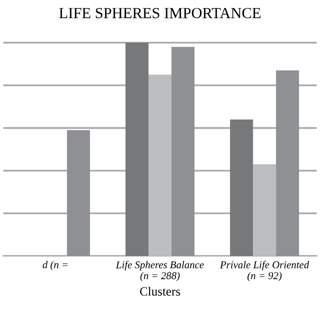  Describe the element at coordinates (160, 291) in the screenshot. I see `x-axis-title: Clusters` at that location.